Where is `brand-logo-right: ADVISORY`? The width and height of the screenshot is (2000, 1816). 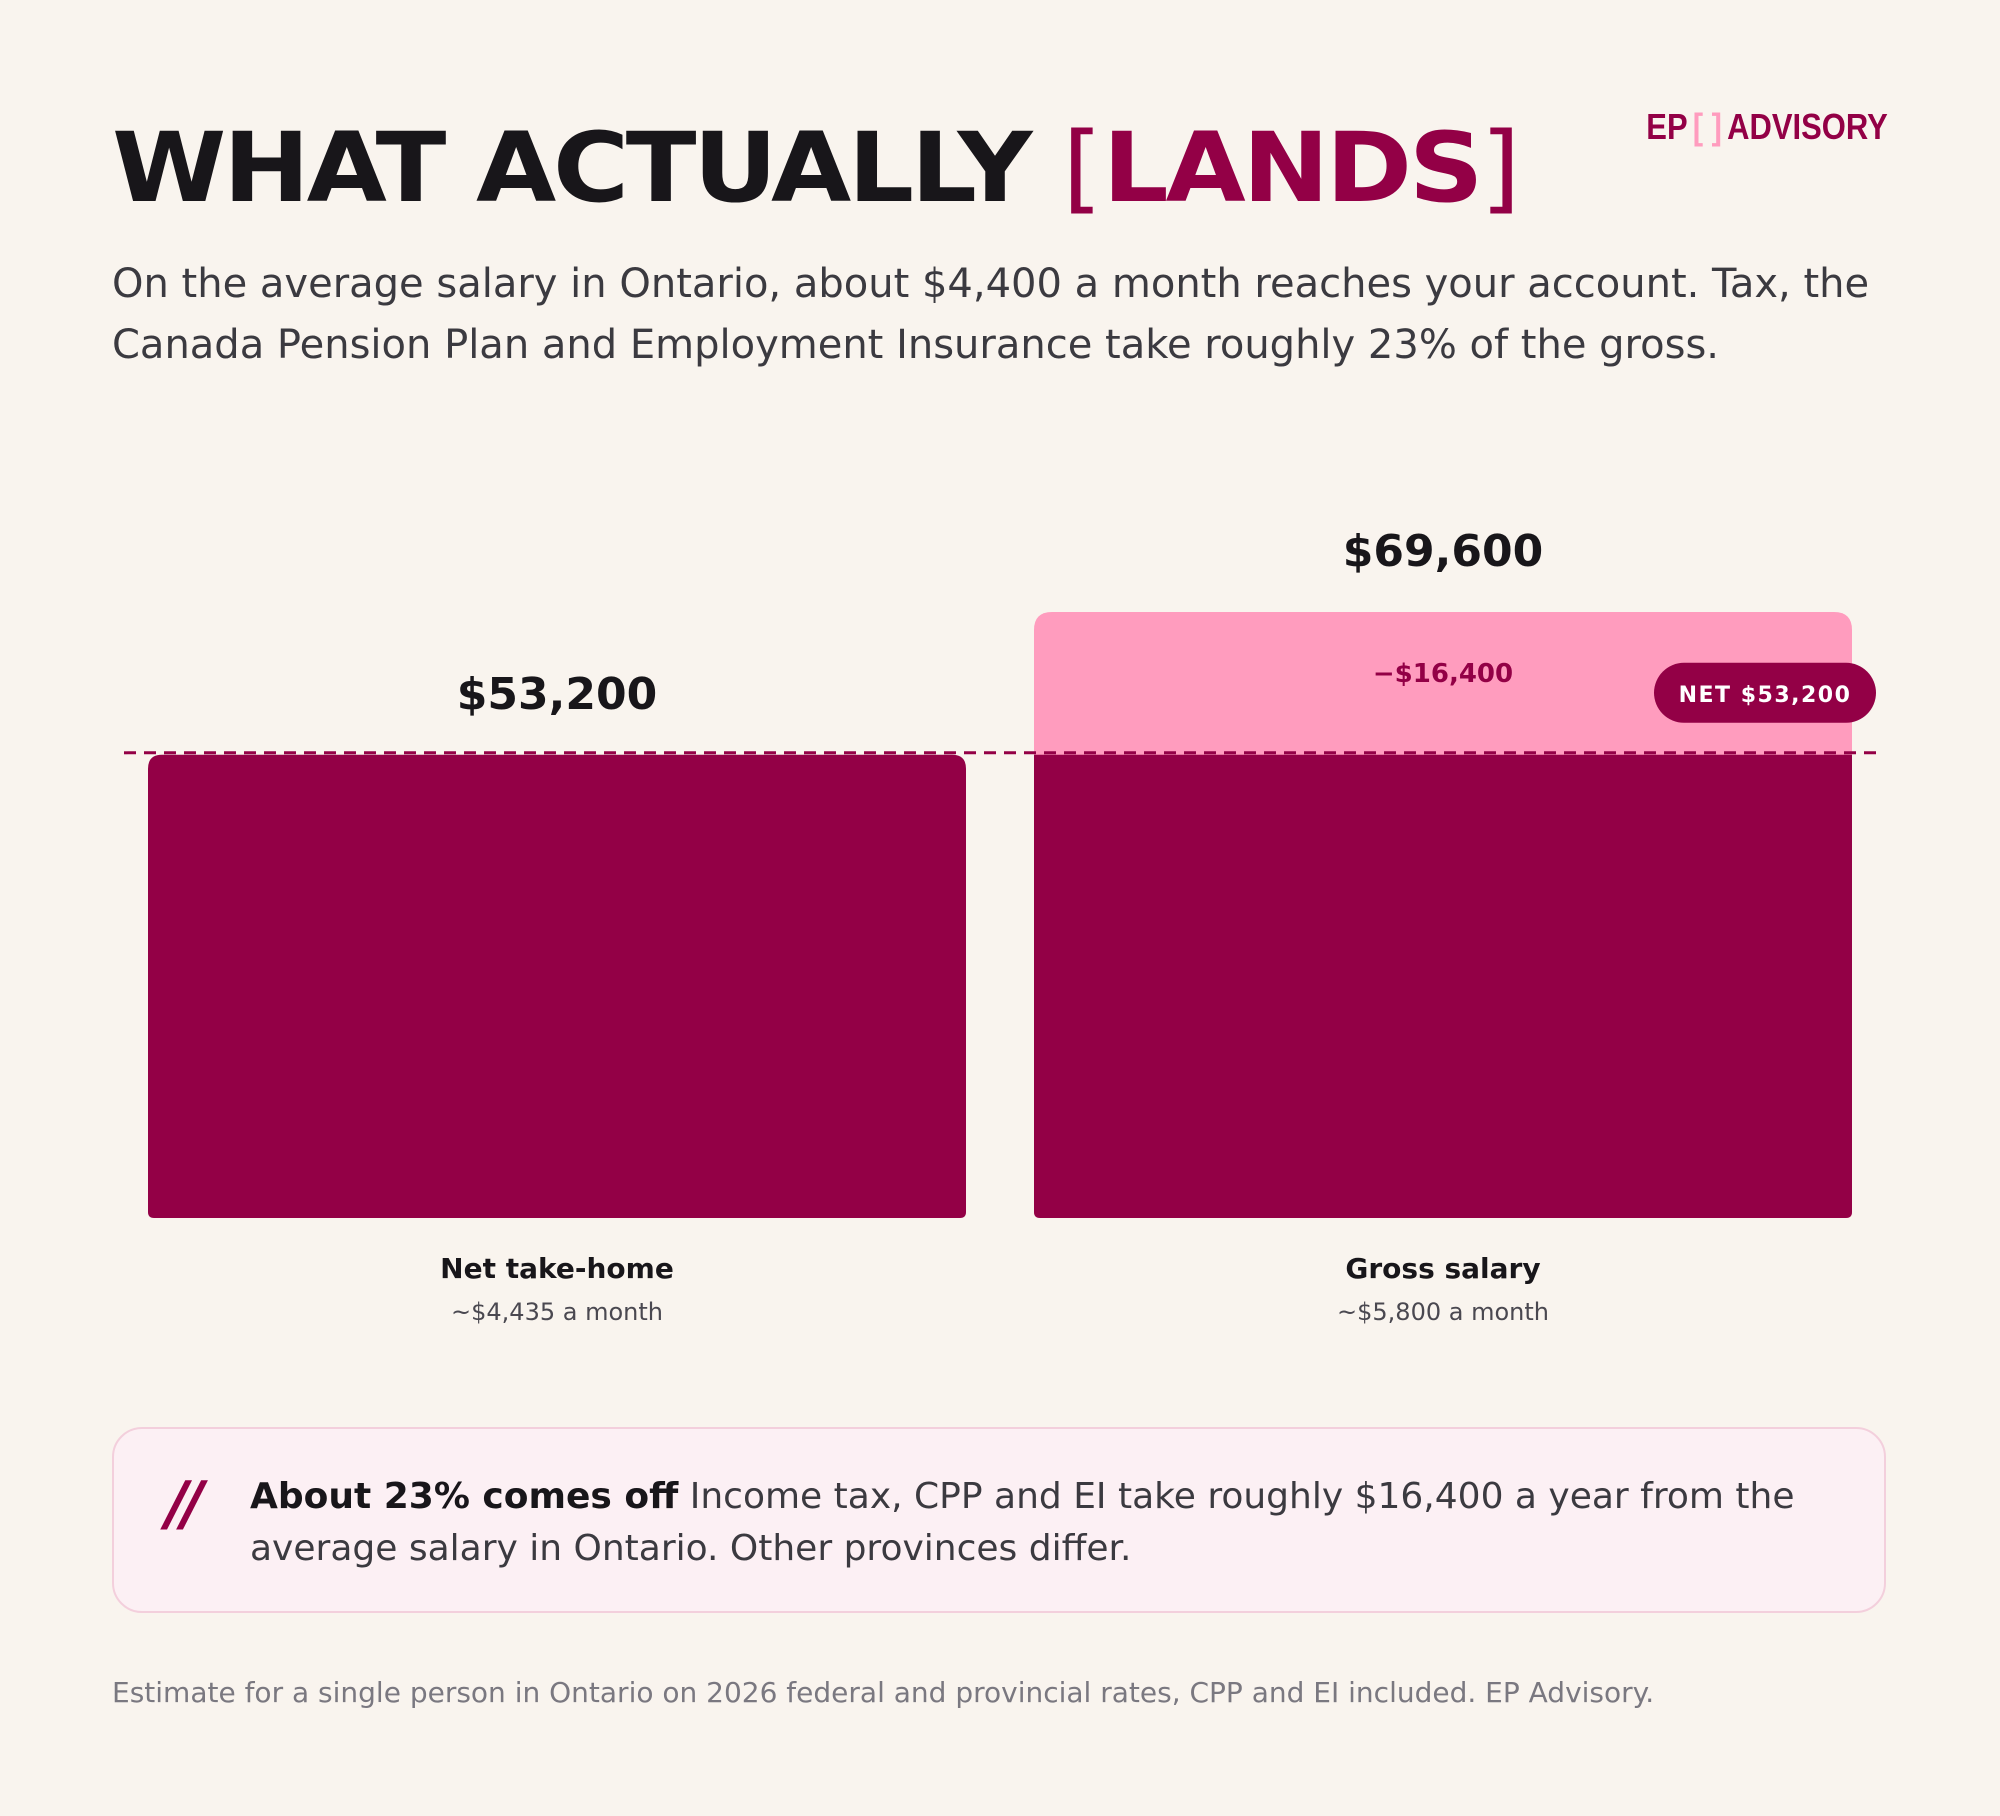 brand-logo-right: ADVISORY is located at coordinates (1807, 126).